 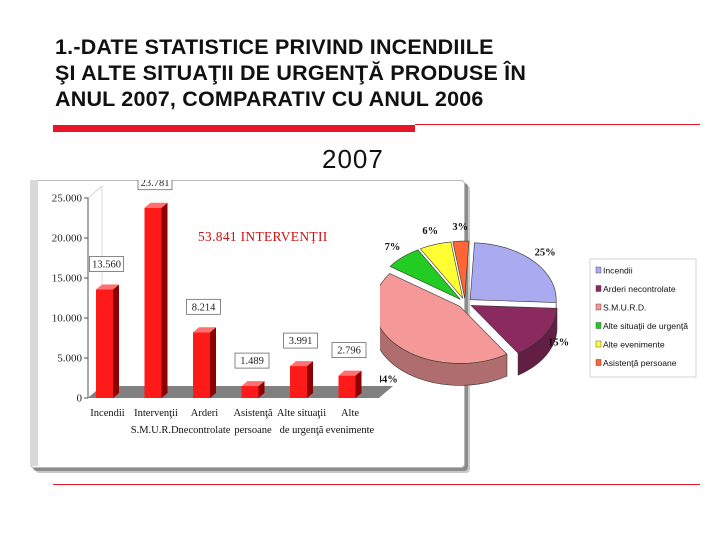 I want to click on x-tick-label: S.M.U.R.D., so click(x=156, y=430).